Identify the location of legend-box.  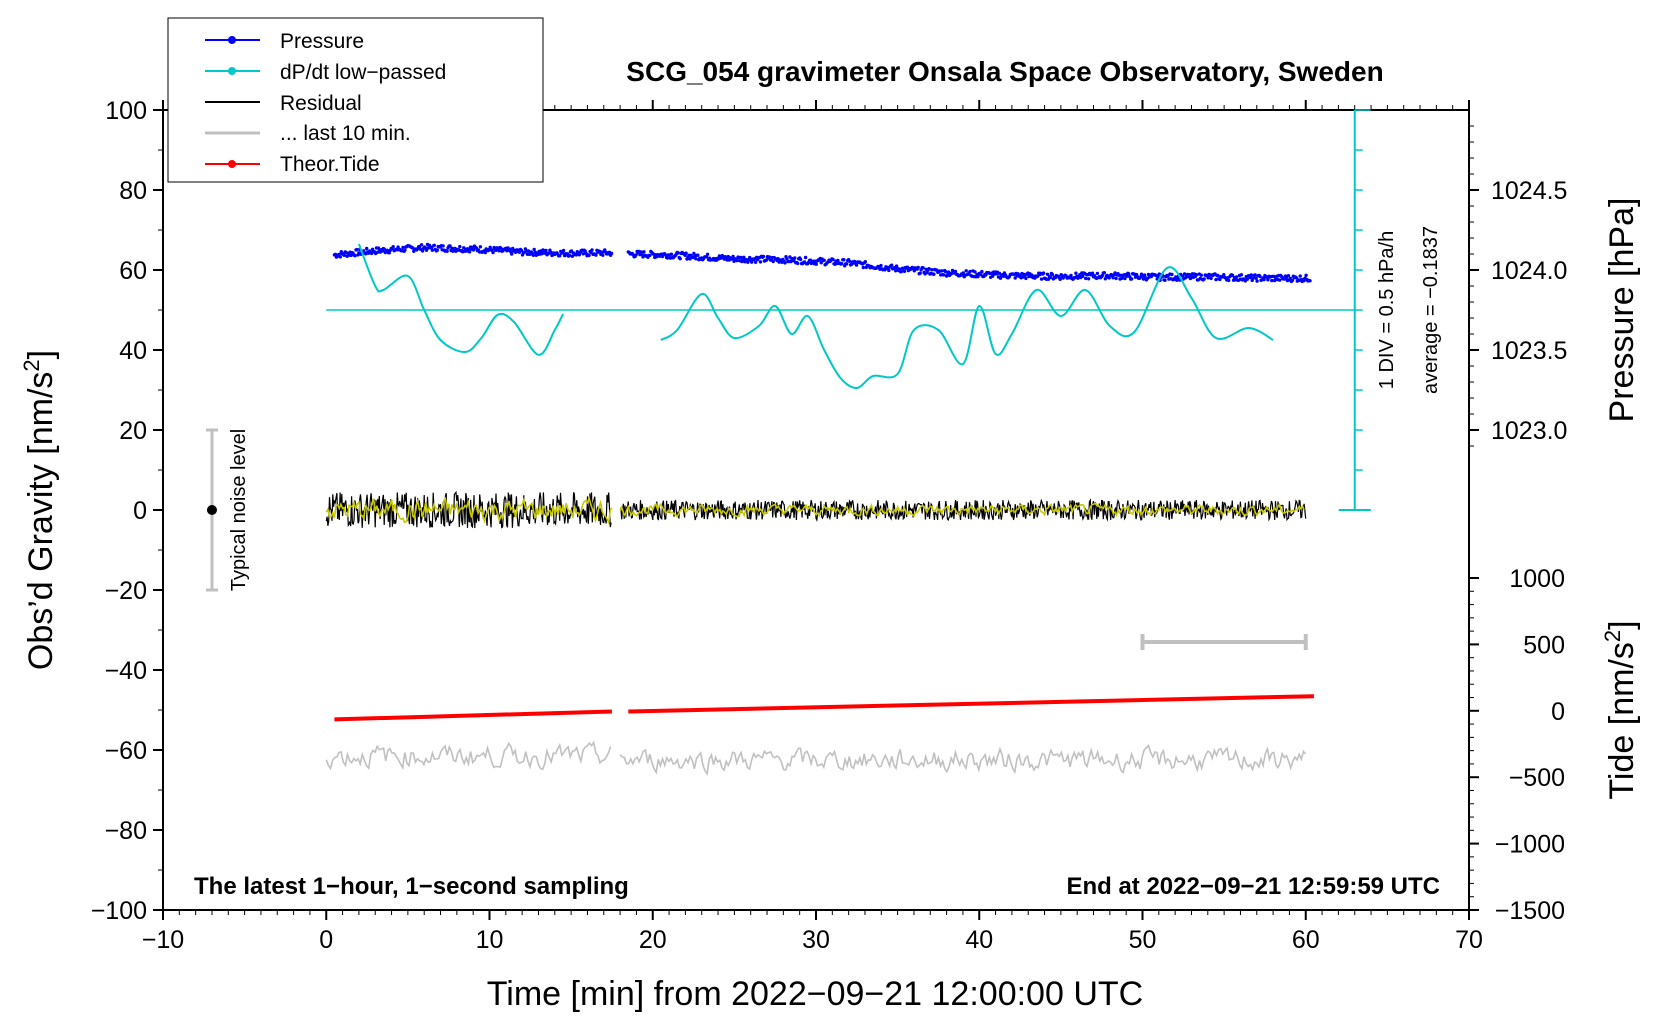
(355, 100).